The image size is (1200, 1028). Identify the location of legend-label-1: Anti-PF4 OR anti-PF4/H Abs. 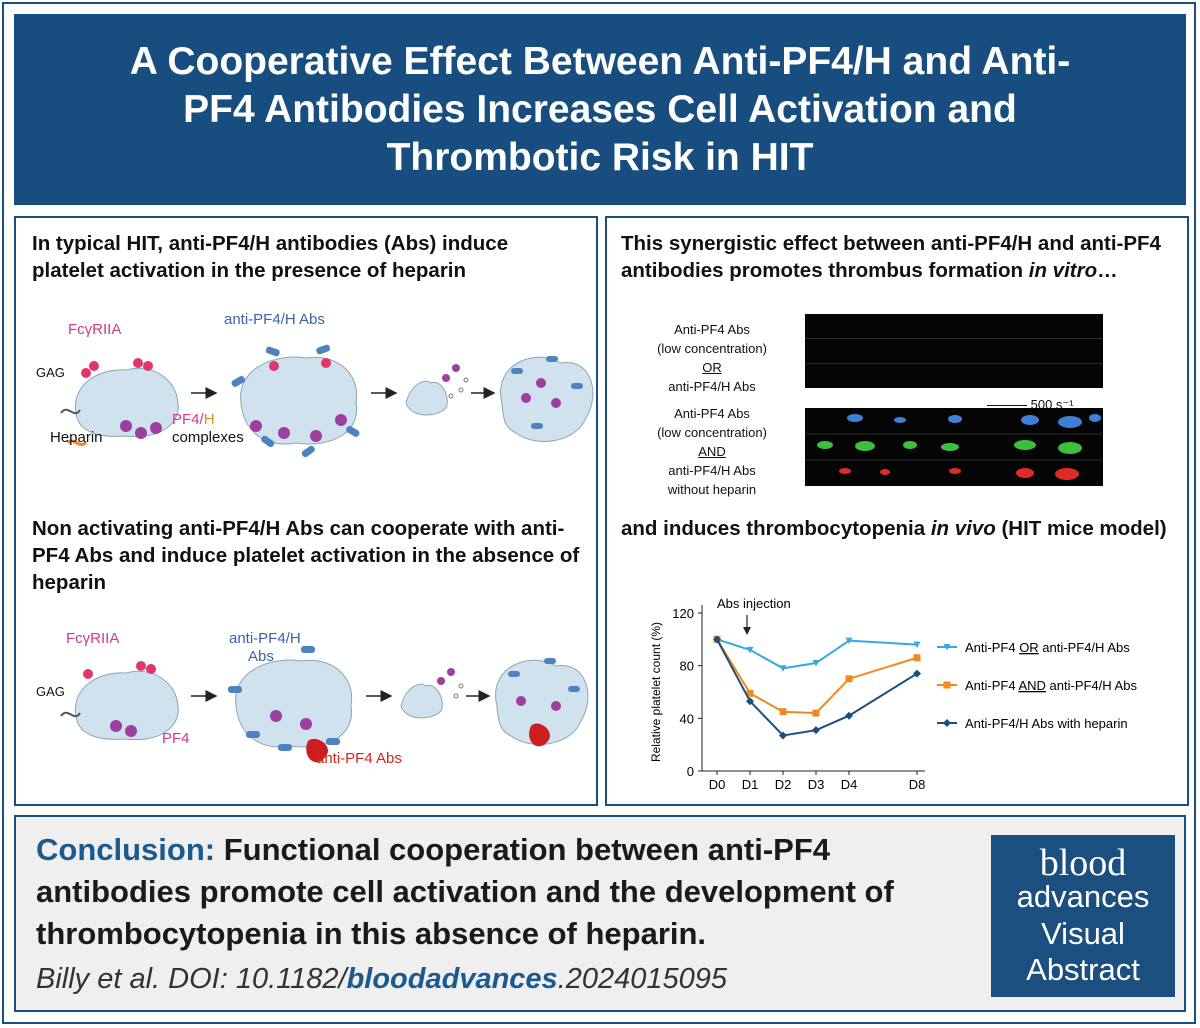
(1047, 647).